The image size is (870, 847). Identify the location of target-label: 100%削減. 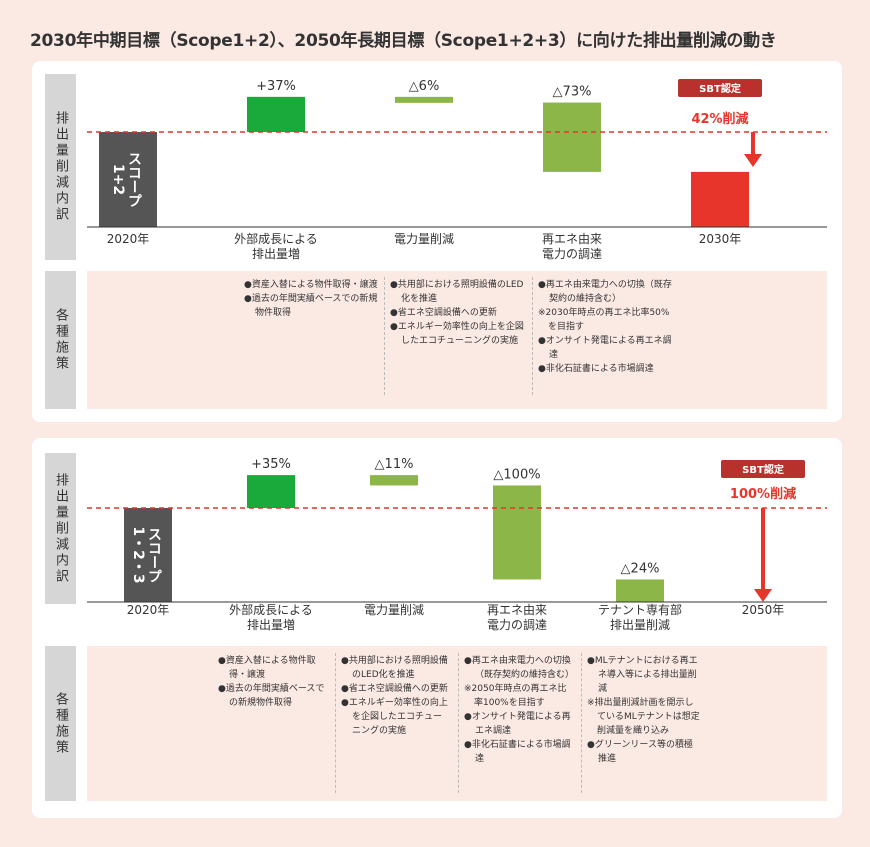
(763, 494).